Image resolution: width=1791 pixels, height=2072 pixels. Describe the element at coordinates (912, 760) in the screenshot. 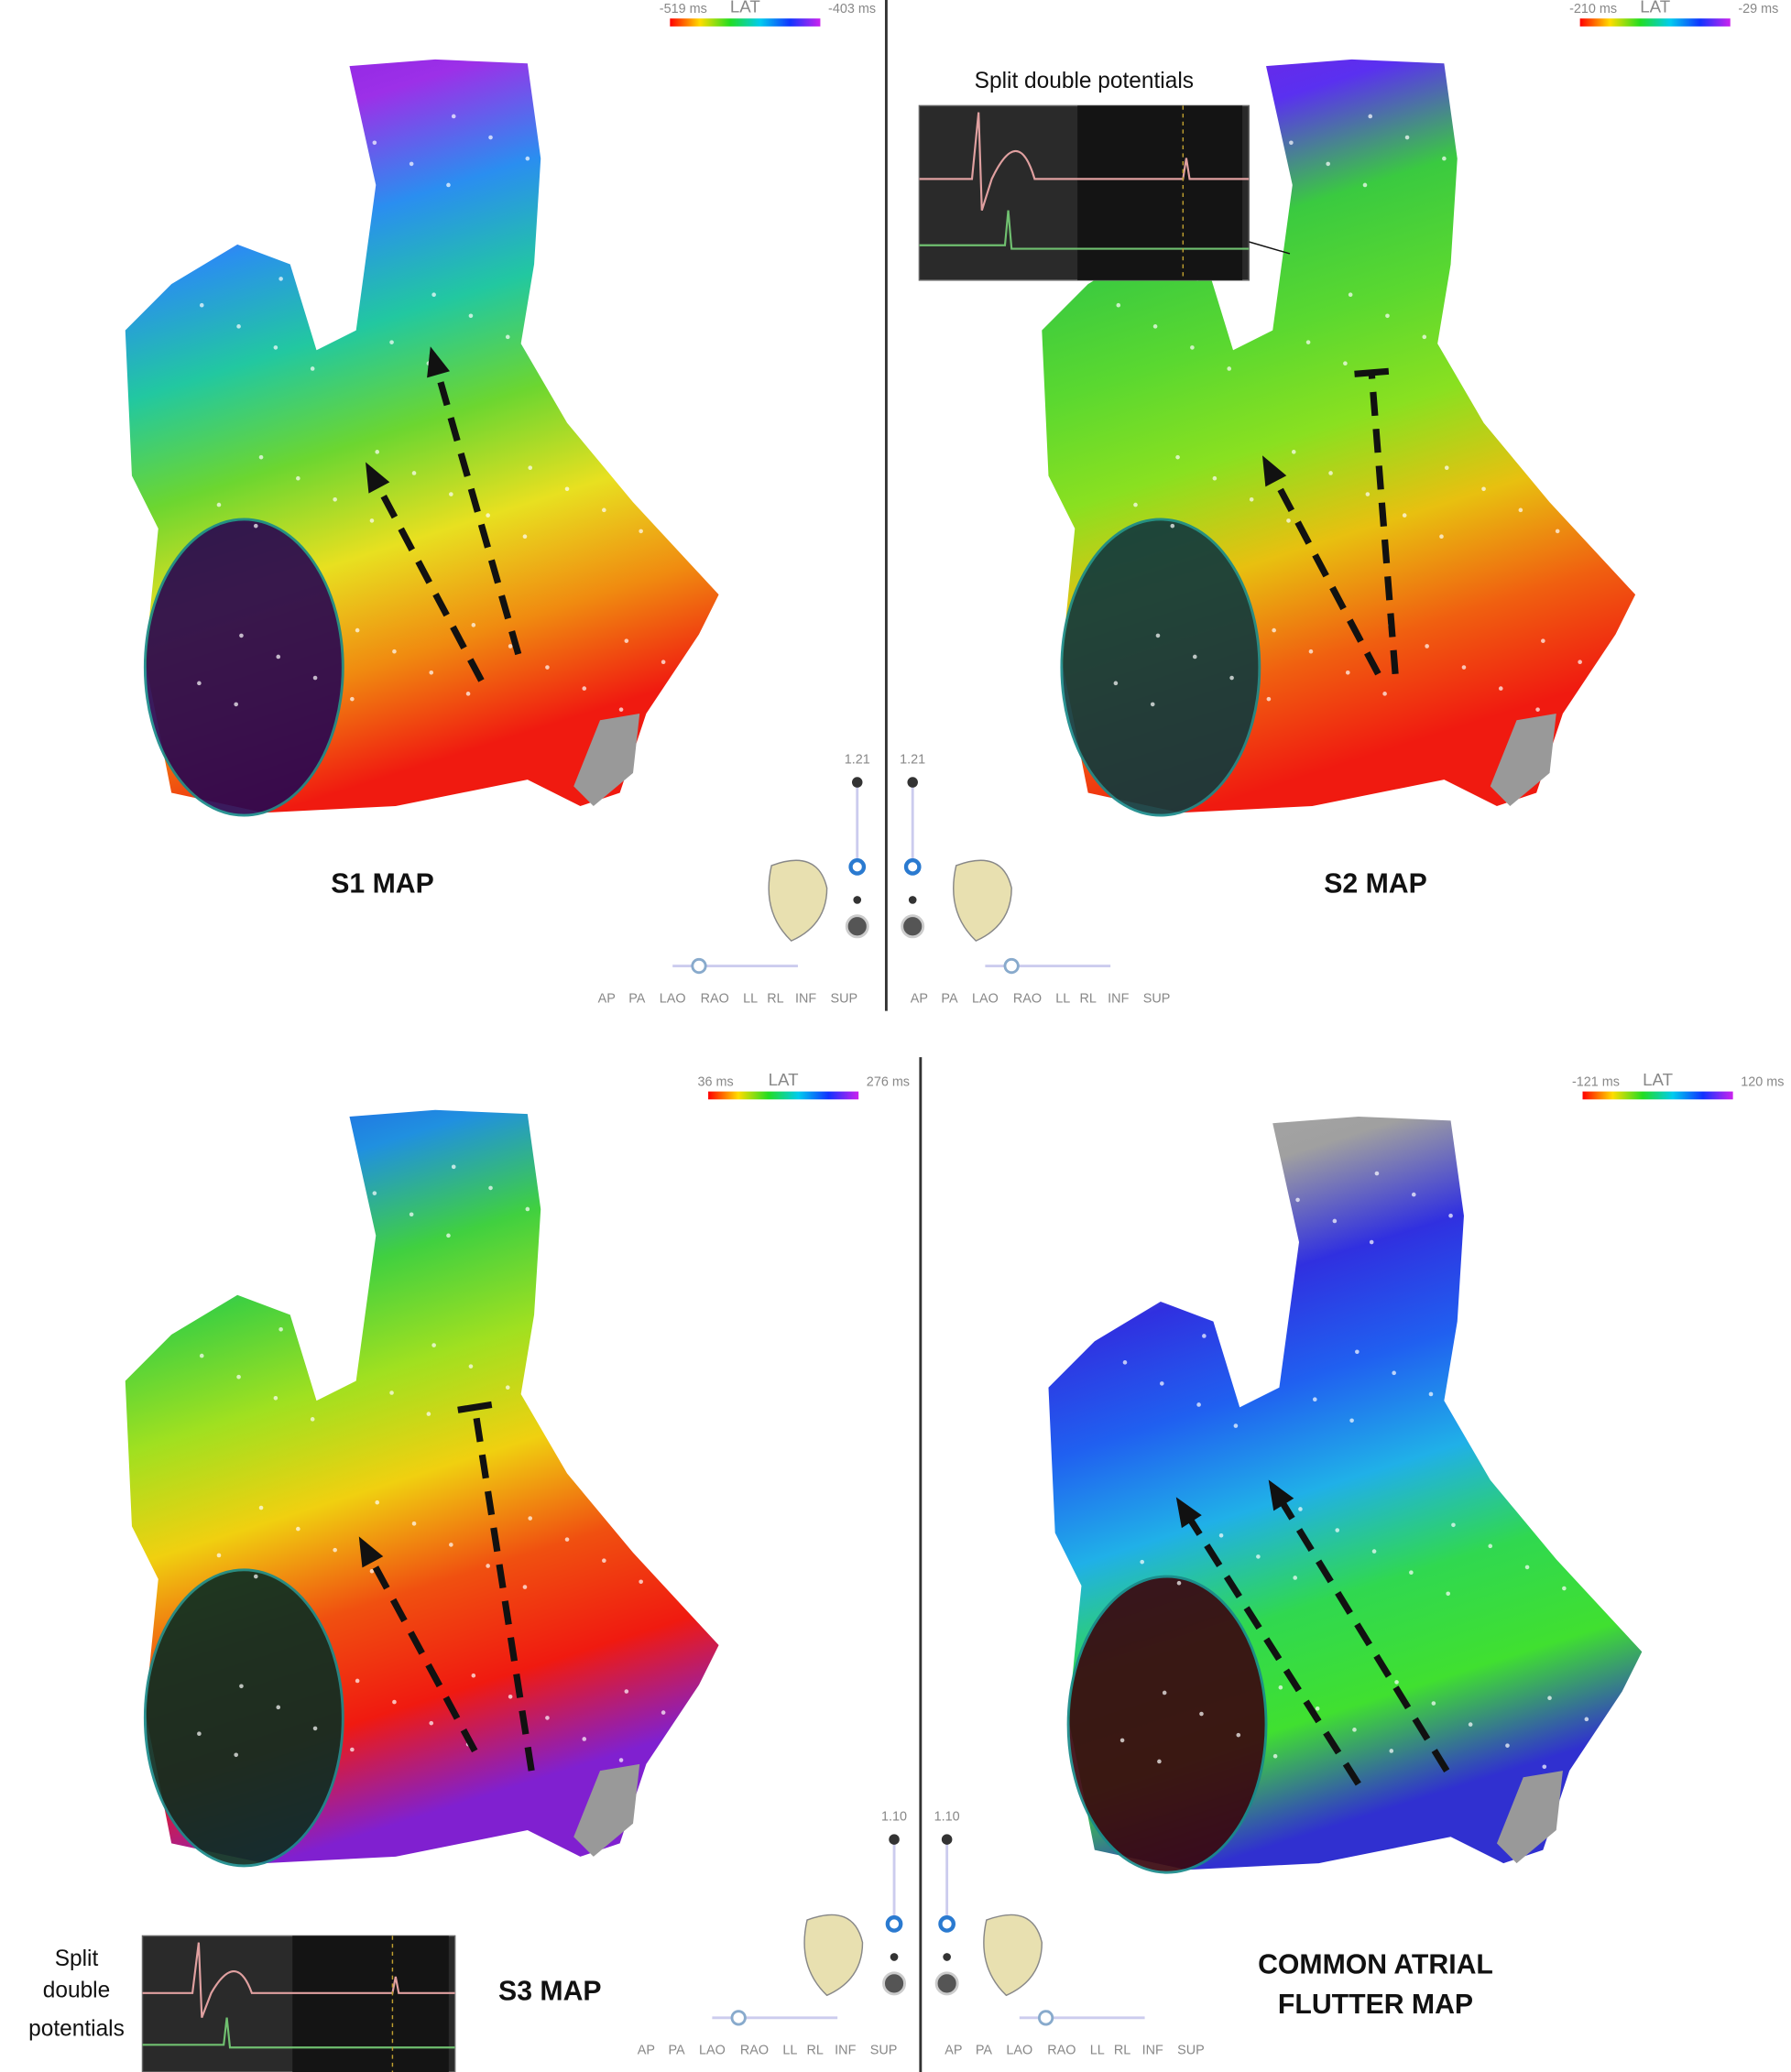

I see `zoom-value: 1.21` at that location.